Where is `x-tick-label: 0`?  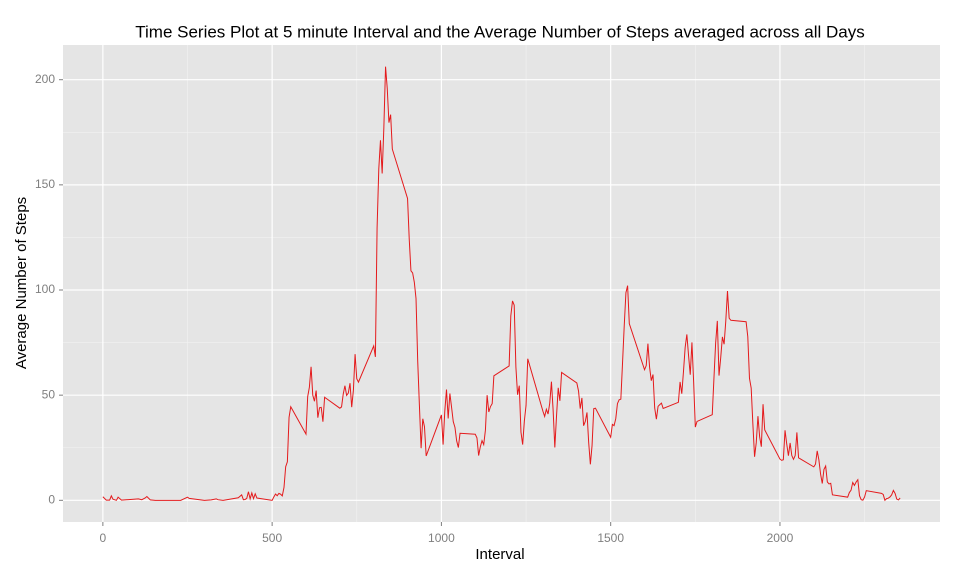
x-tick-label: 0 is located at coordinates (103, 538).